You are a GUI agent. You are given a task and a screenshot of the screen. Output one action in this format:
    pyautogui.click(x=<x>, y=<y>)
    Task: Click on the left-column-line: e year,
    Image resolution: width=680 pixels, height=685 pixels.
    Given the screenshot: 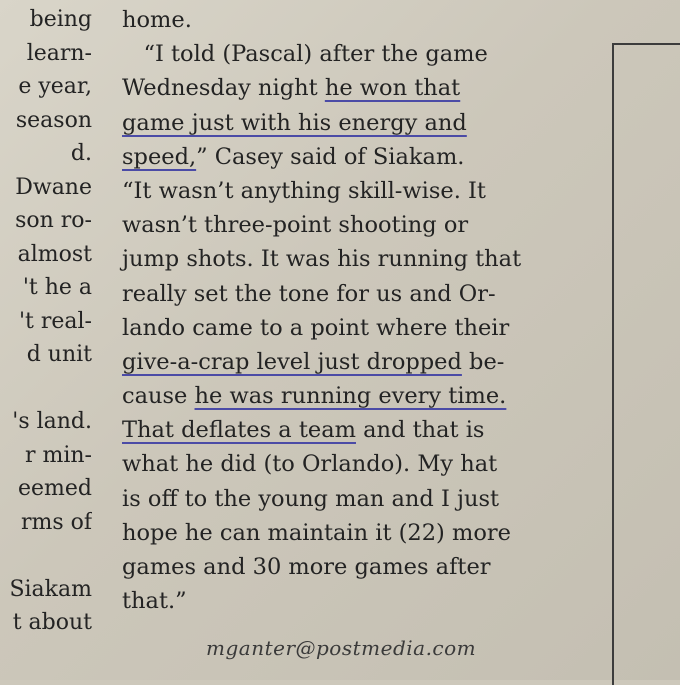 What is the action you would take?
    pyautogui.click(x=55, y=86)
    